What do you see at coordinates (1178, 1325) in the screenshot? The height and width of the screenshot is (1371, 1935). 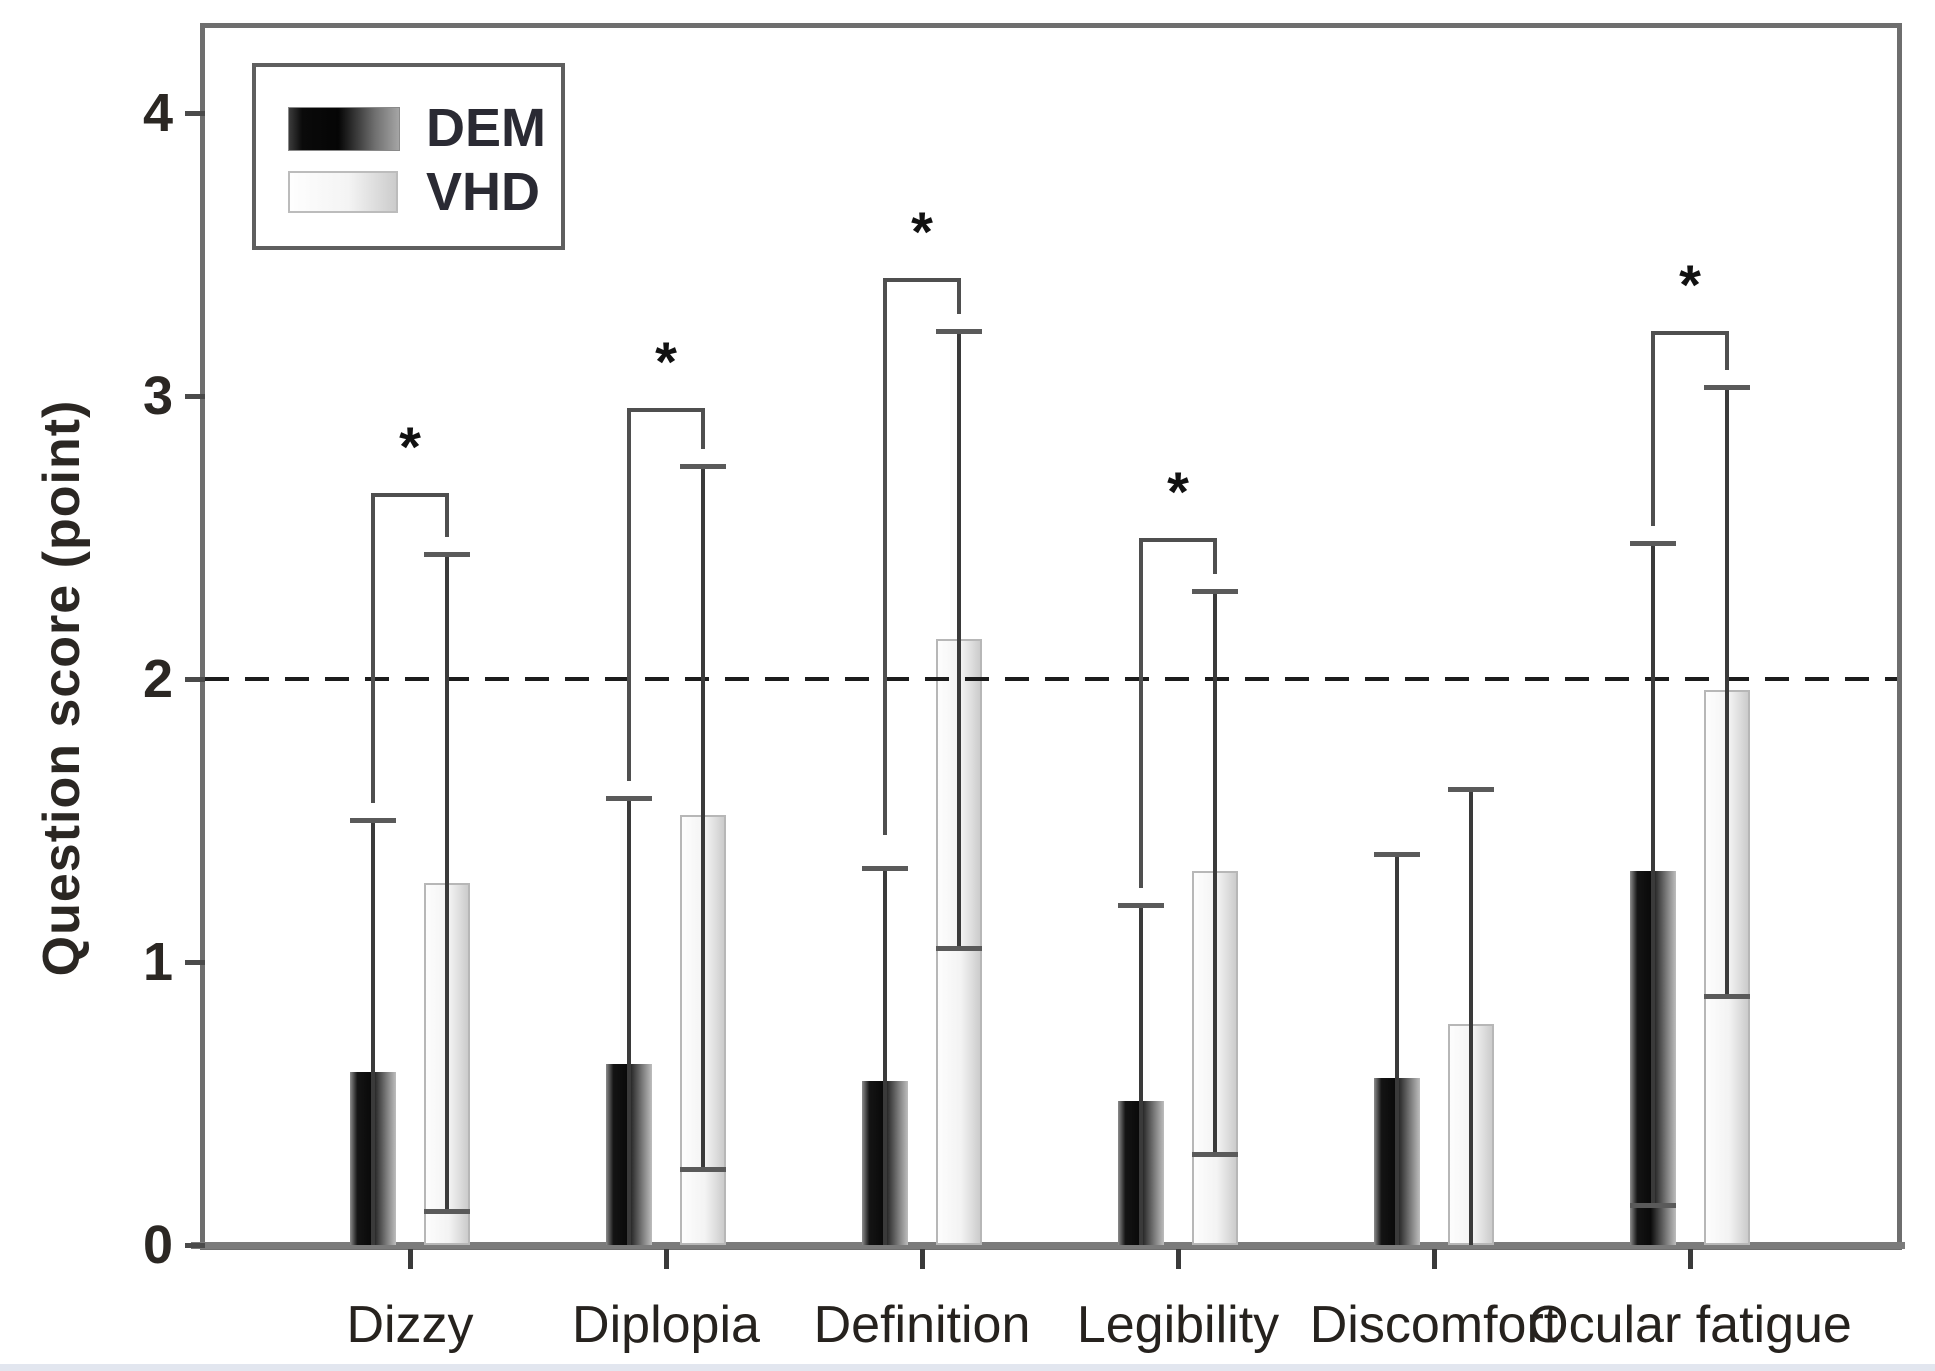 I see `x-category-label-legibility: Legibility` at bounding box center [1178, 1325].